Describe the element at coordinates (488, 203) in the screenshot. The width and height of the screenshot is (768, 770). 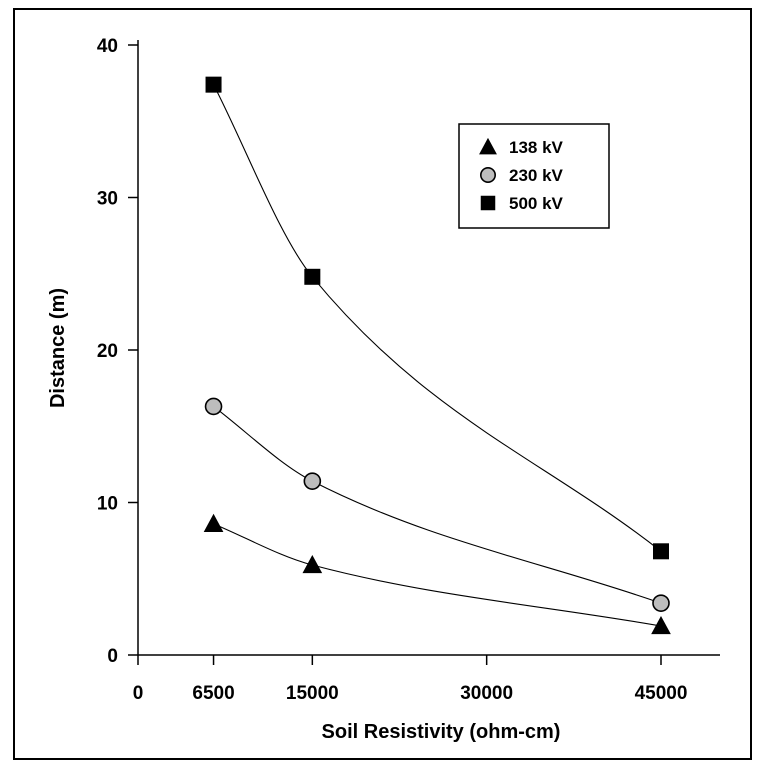
I see `legend-marker-500-kv` at that location.